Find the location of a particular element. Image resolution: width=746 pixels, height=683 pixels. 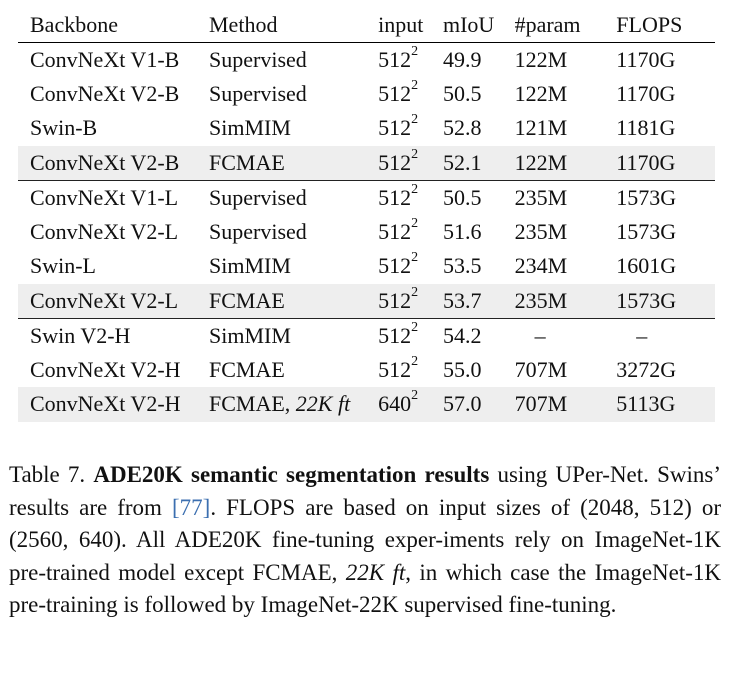

col-header-method: Method is located at coordinates (294, 25).